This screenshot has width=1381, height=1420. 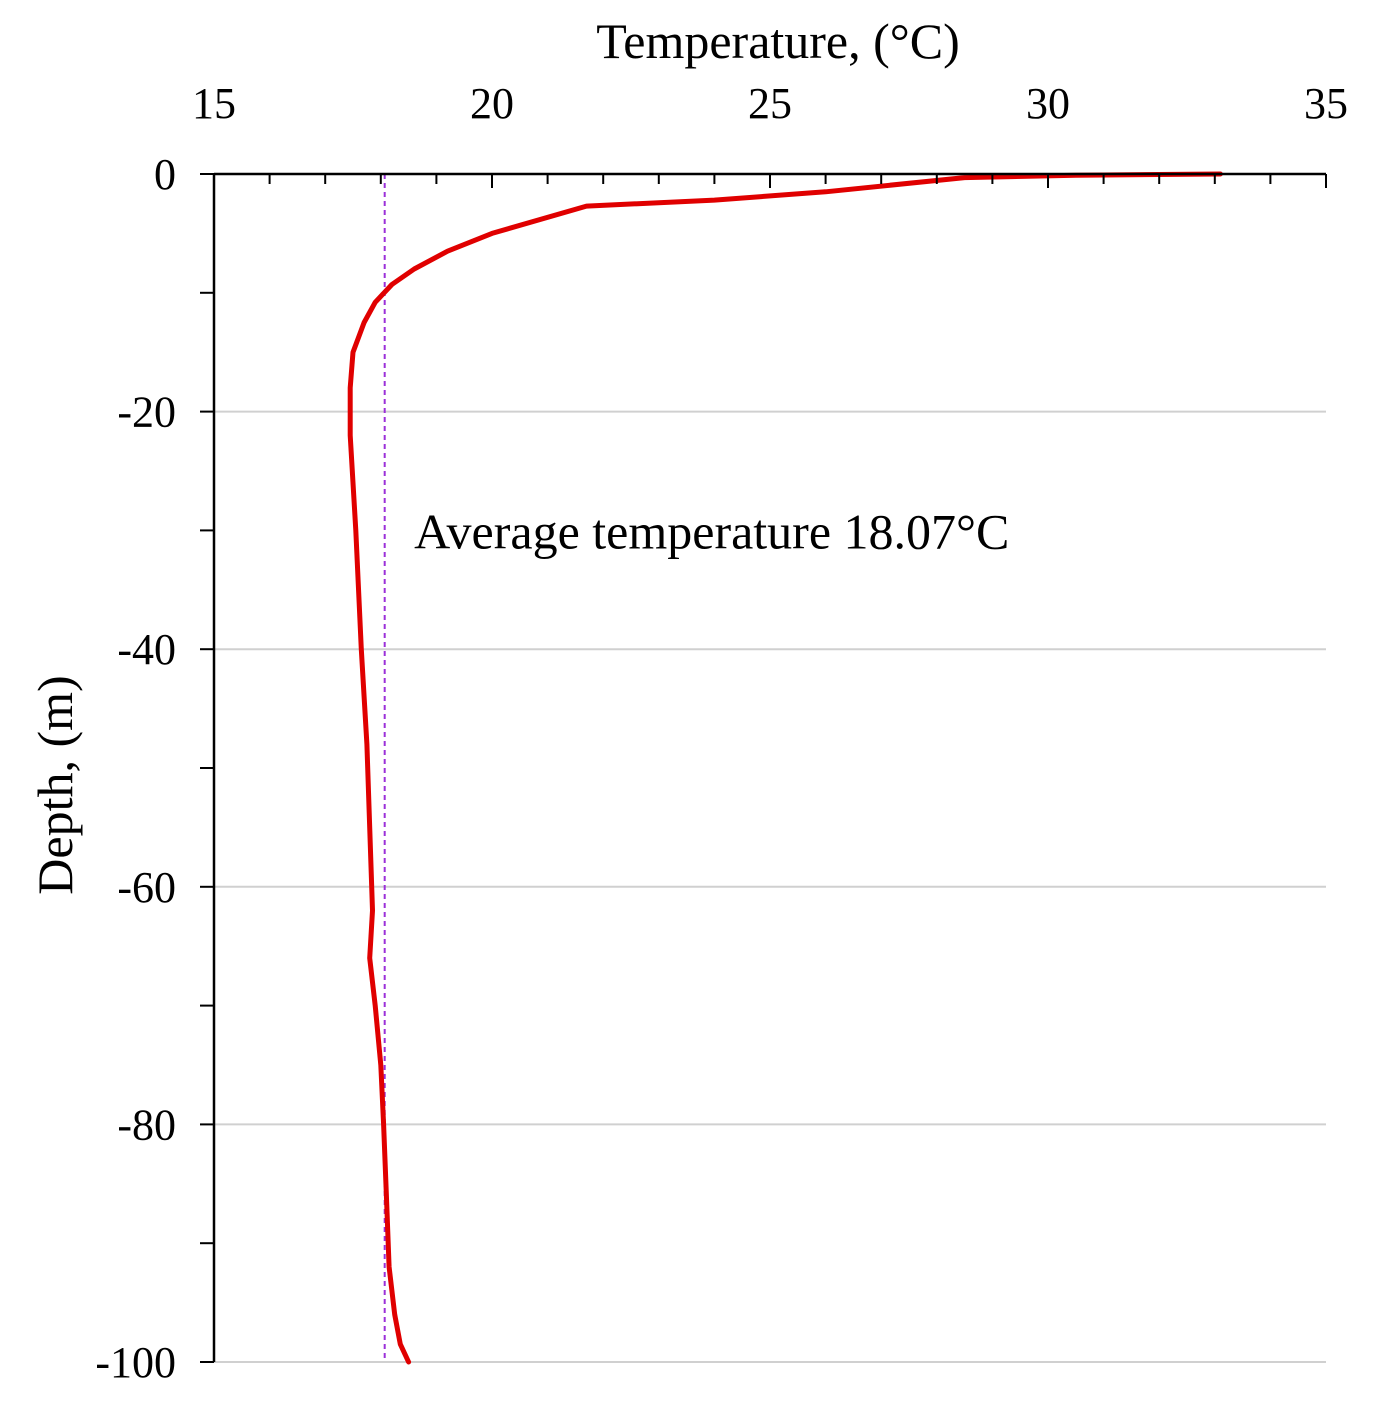 What do you see at coordinates (146, 412) in the screenshot?
I see `y-tick-label-neg20: -20` at bounding box center [146, 412].